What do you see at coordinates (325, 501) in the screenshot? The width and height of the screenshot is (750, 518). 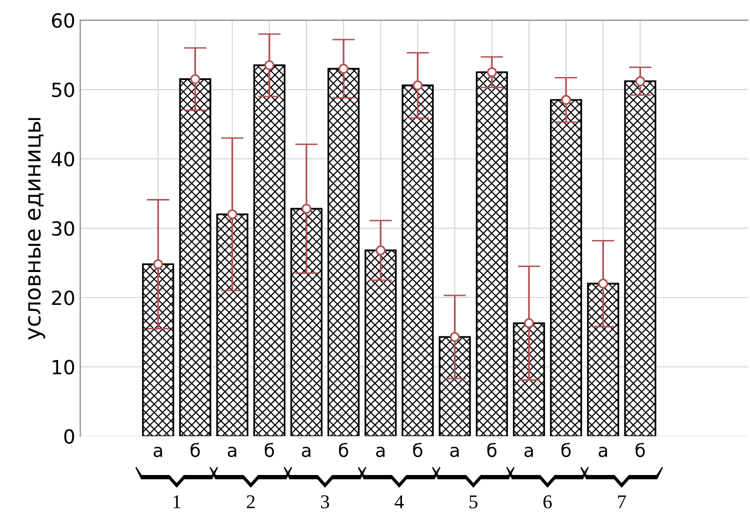 I see `text: 3` at bounding box center [325, 501].